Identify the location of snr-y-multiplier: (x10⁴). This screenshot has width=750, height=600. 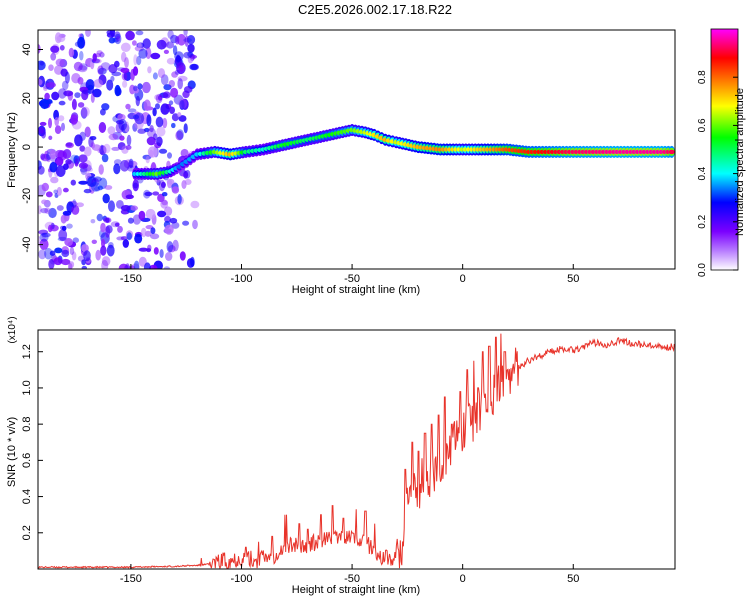
(12, 329).